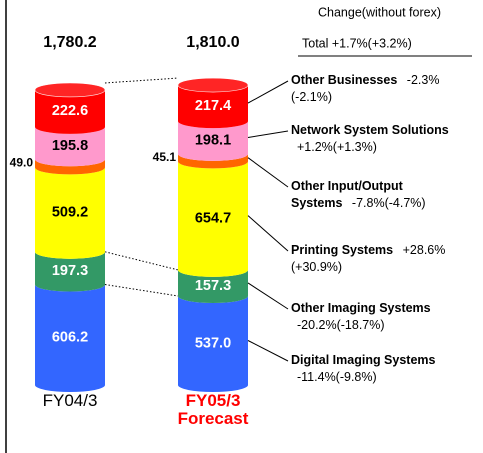 This screenshot has height=453, width=483. What do you see at coordinates (370, 317) in the screenshot?
I see `legend-entry: Other Imaging Systems -20.2%(-18.7%)` at bounding box center [370, 317].